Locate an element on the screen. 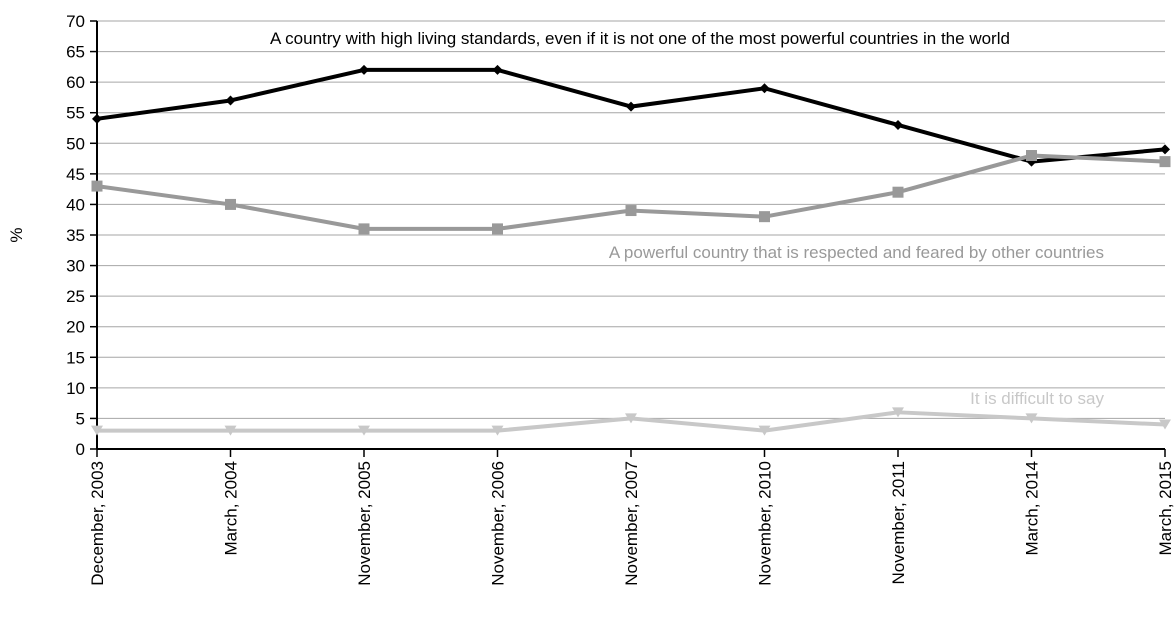  y-tick-label: 0 is located at coordinates (80, 449).